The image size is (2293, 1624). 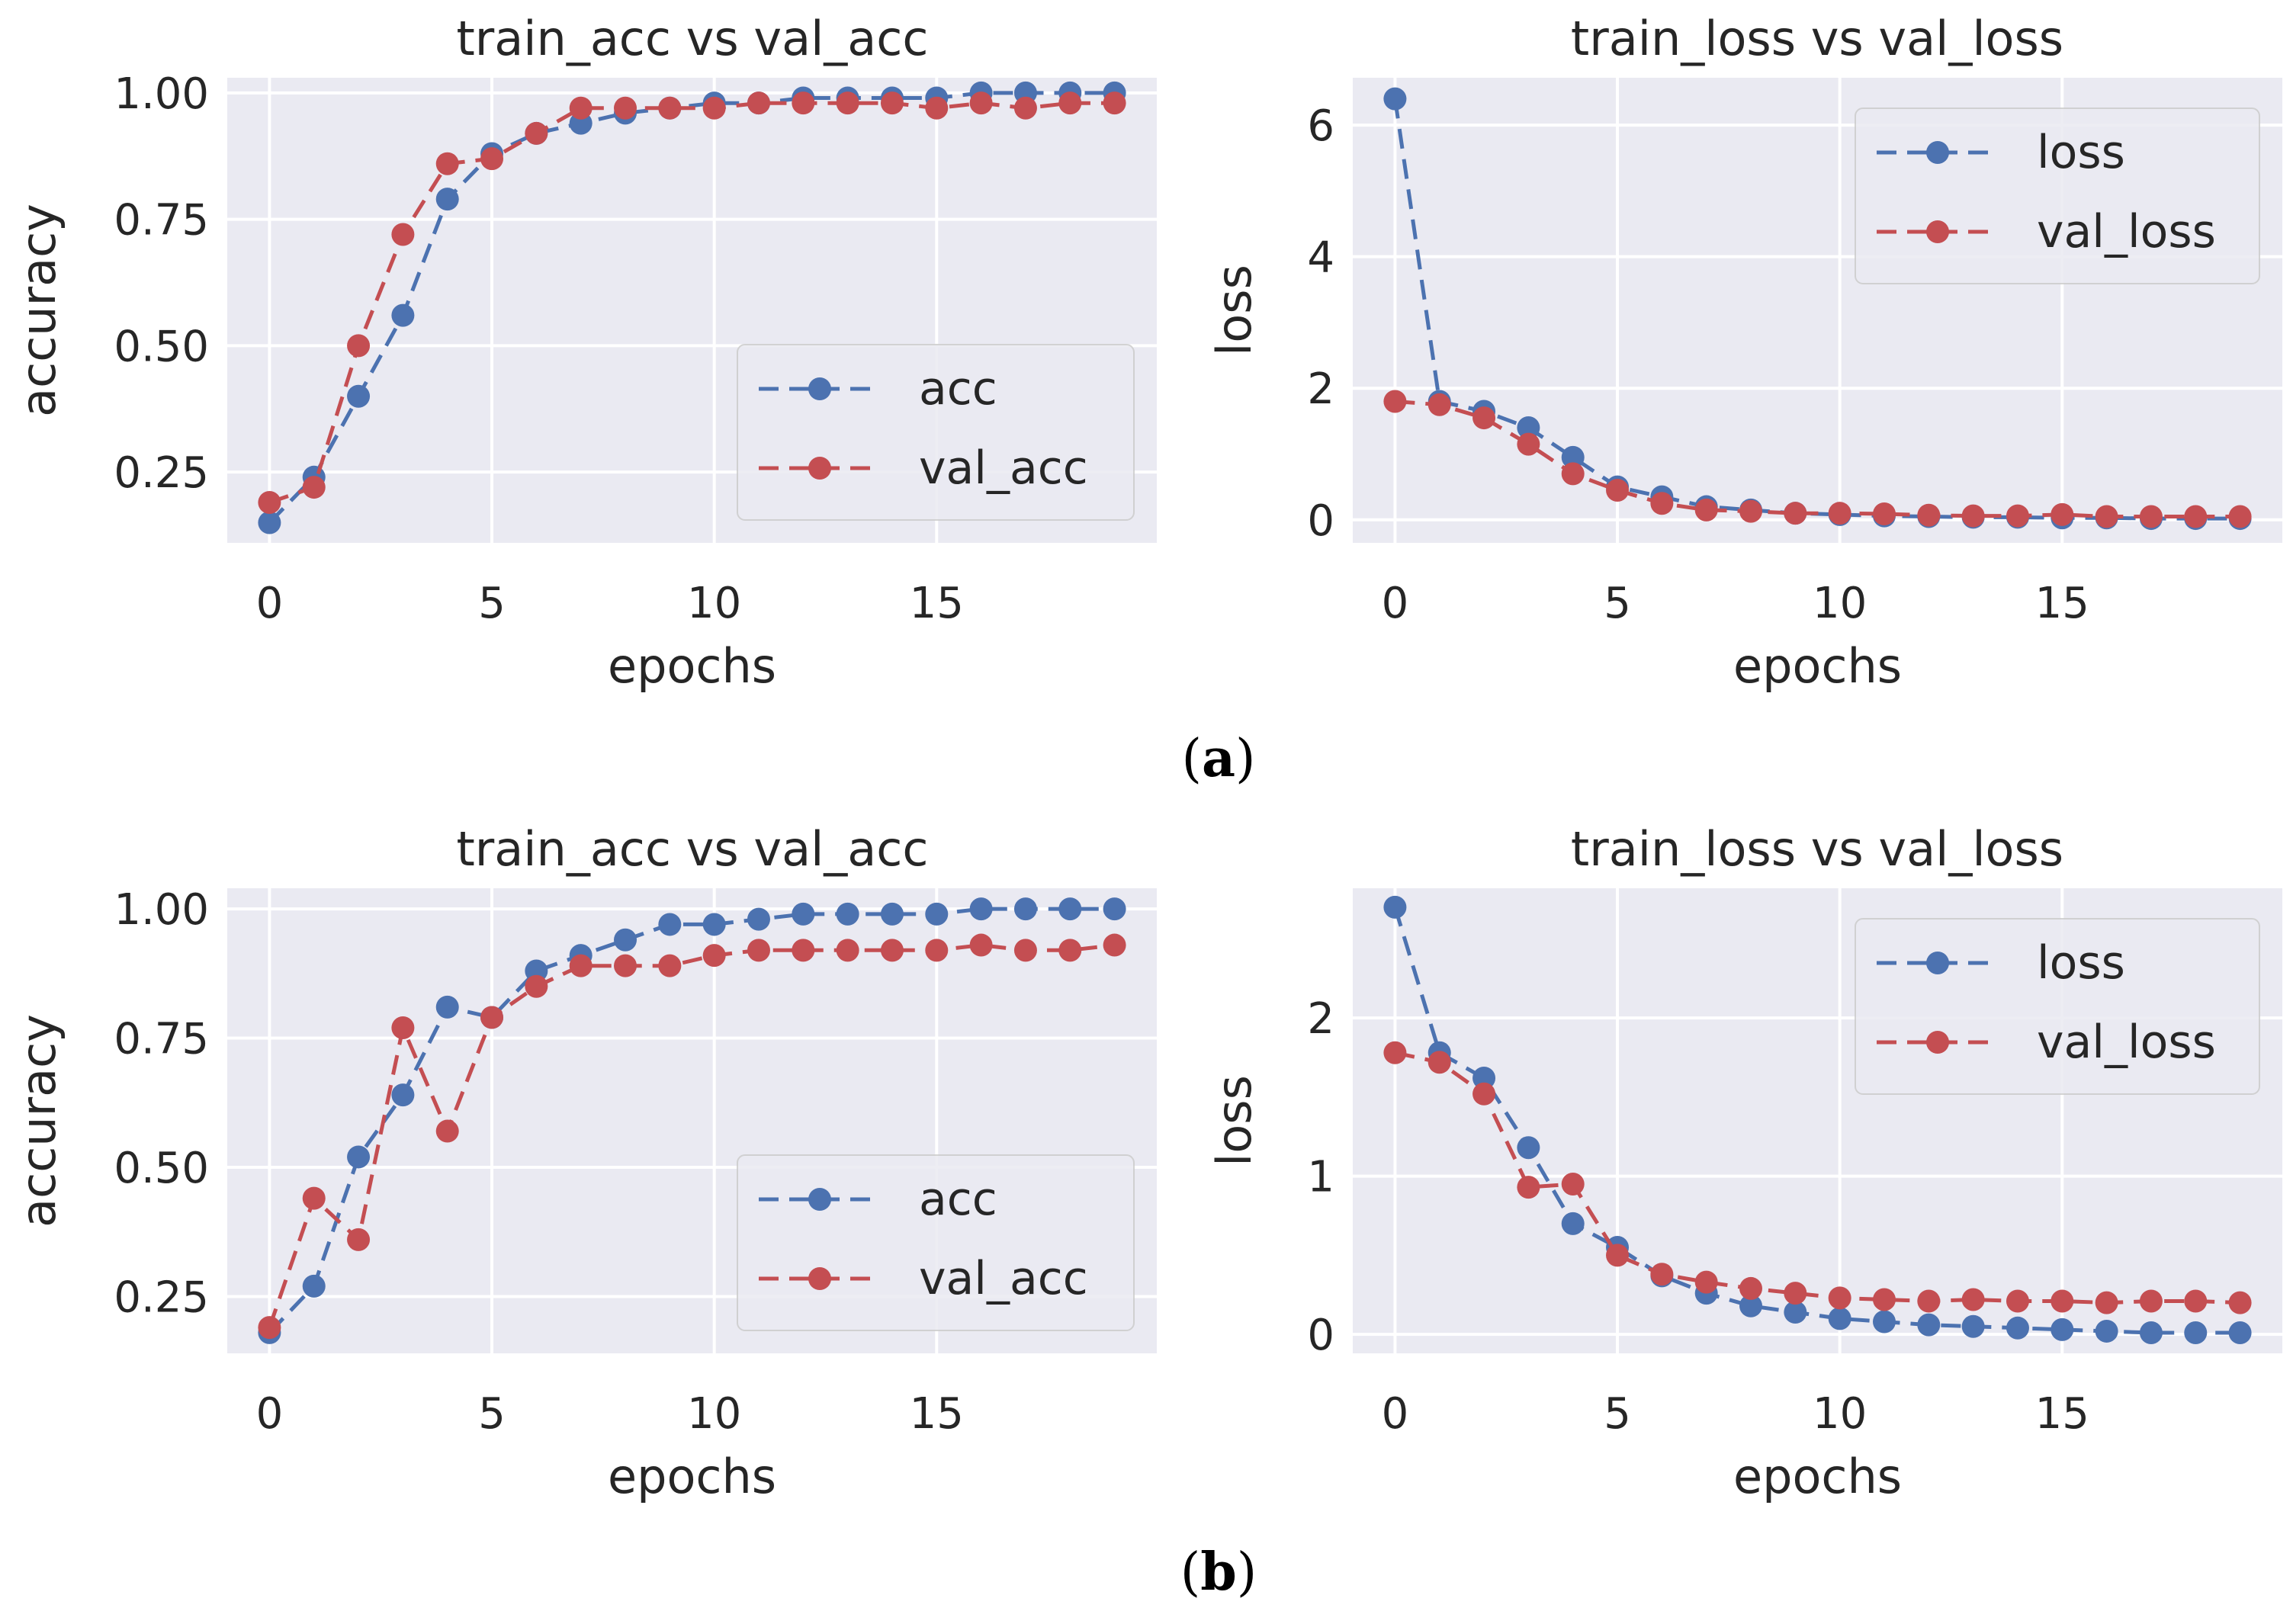 What do you see at coordinates (1321, 1335) in the screenshot?
I see `y-tick-label: 0` at bounding box center [1321, 1335].